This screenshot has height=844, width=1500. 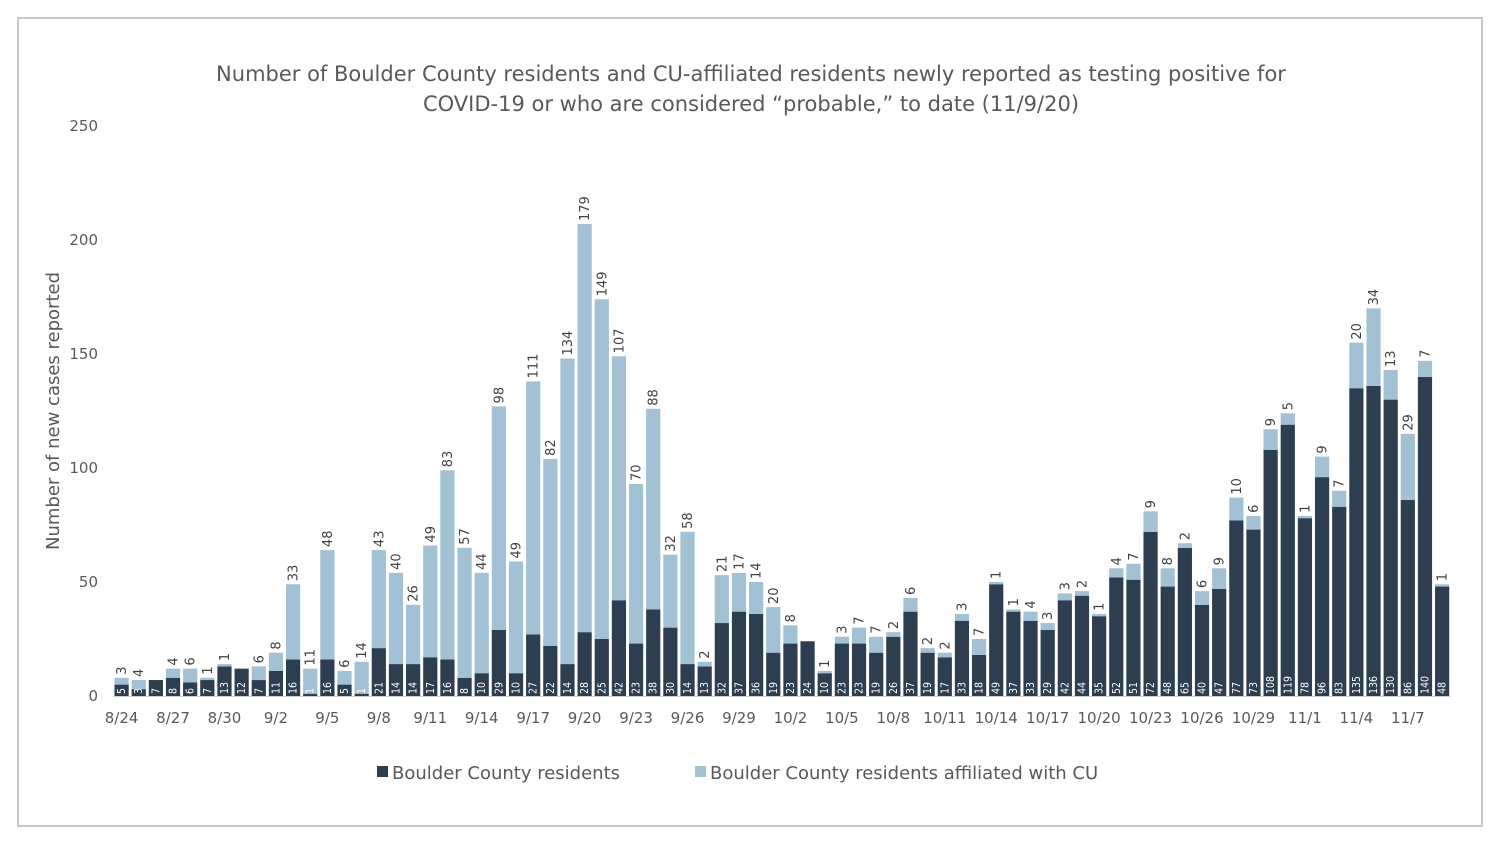 I want to click on data-label-cu-affiliated: 49, so click(x=431, y=534).